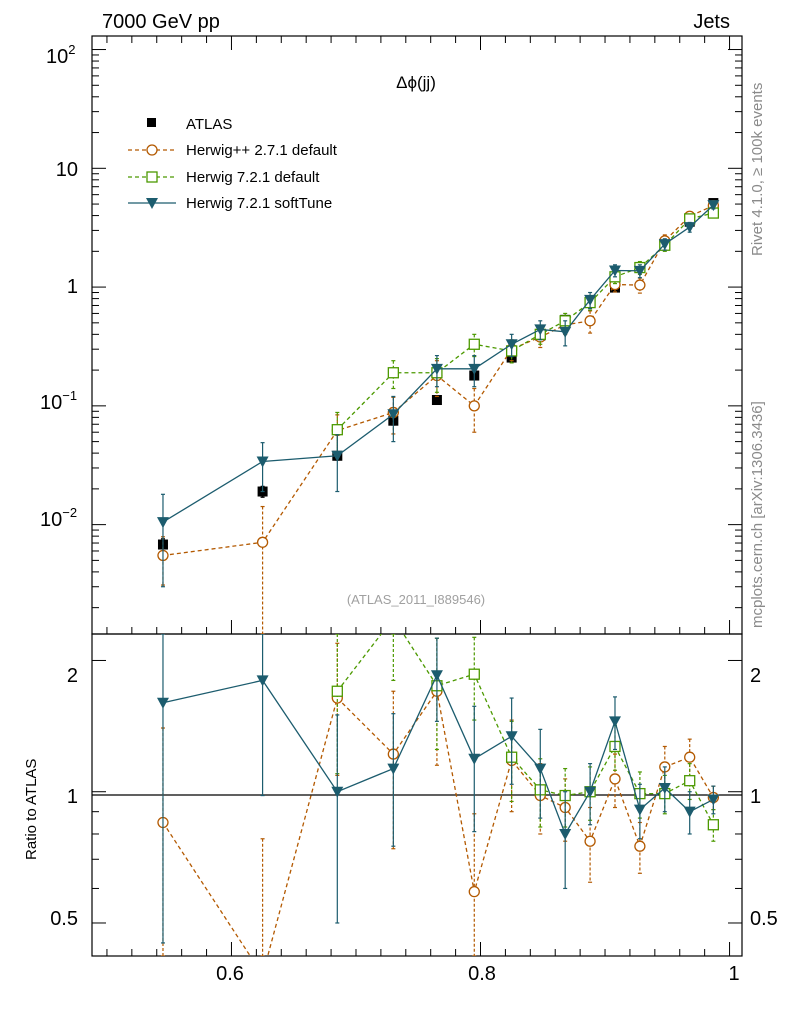 This screenshot has width=786, height=1024. Describe the element at coordinates (259, 203) in the screenshot. I see `legend-label-herwig-soft: Herwig 7.2.1 softTune` at that location.